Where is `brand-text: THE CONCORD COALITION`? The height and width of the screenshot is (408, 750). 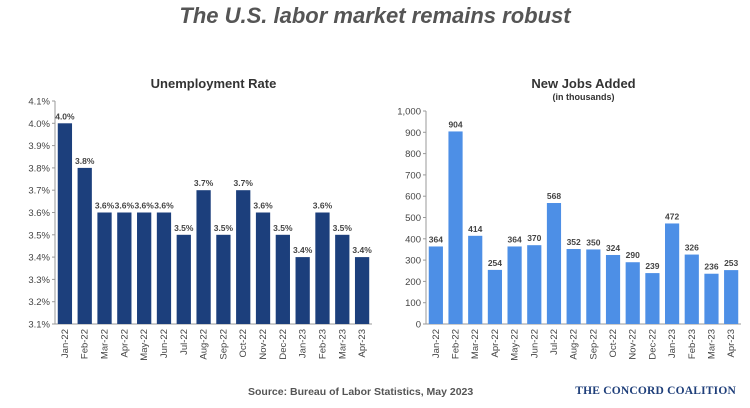
brand-text: THE CONCORD COALITION is located at coordinates (655, 391).